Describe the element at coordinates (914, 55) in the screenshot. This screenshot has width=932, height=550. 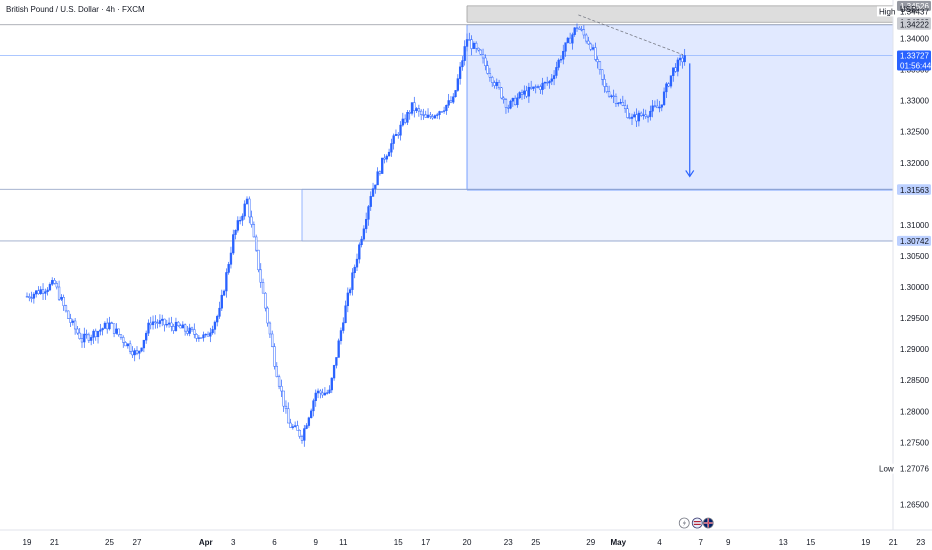
I see `price-label: 1.33727` at that location.